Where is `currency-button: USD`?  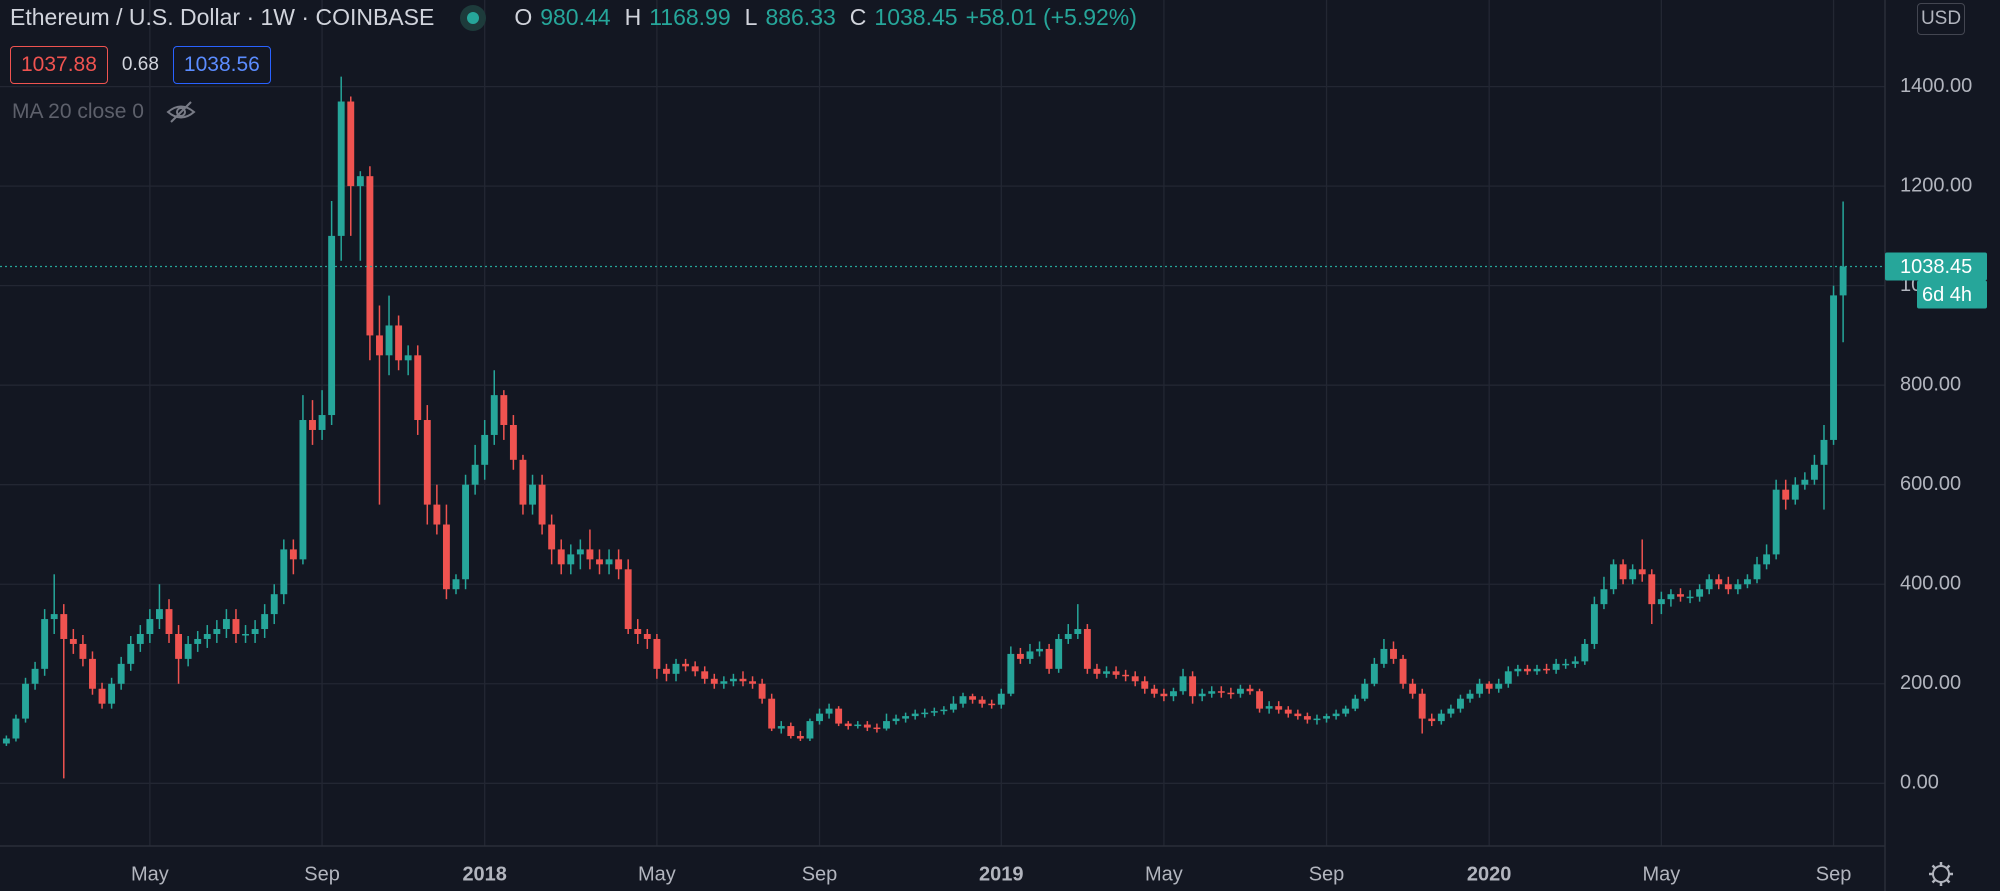 currency-button: USD is located at coordinates (1941, 19).